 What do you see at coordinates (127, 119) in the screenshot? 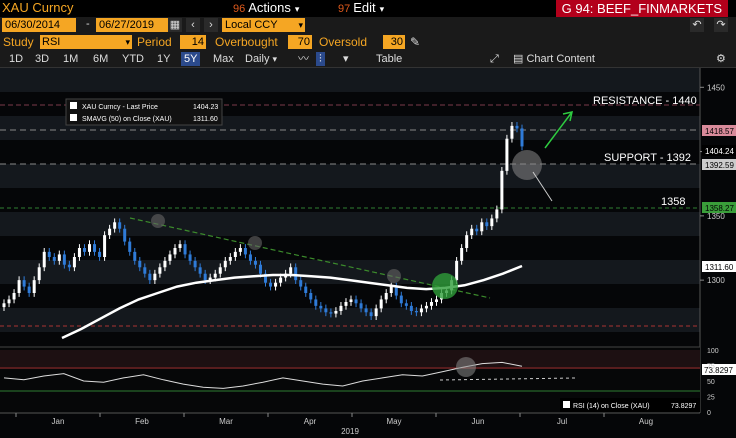
I see `legend-sma-label: SMAVG (50) on Close (XAU)` at bounding box center [127, 119].